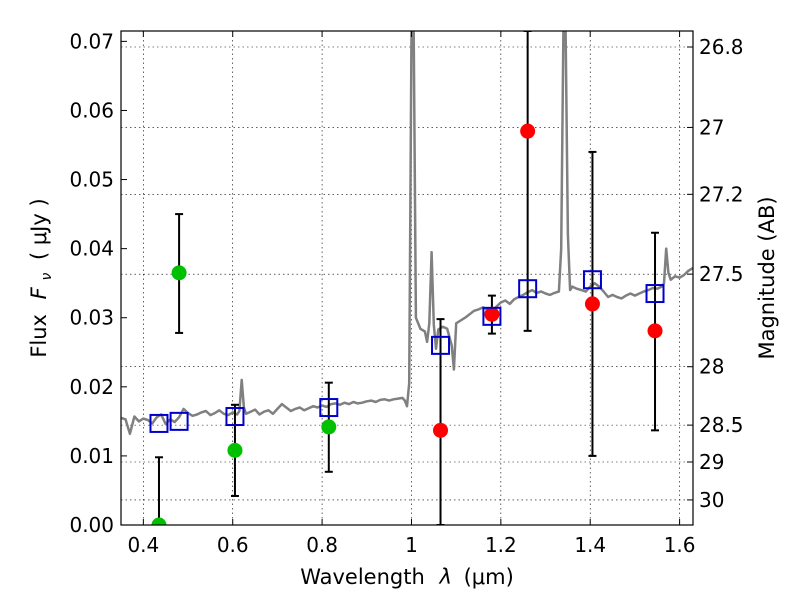 This screenshot has width=800, height=600. I want to click on y-tick-label: 0.04, so click(91, 249).